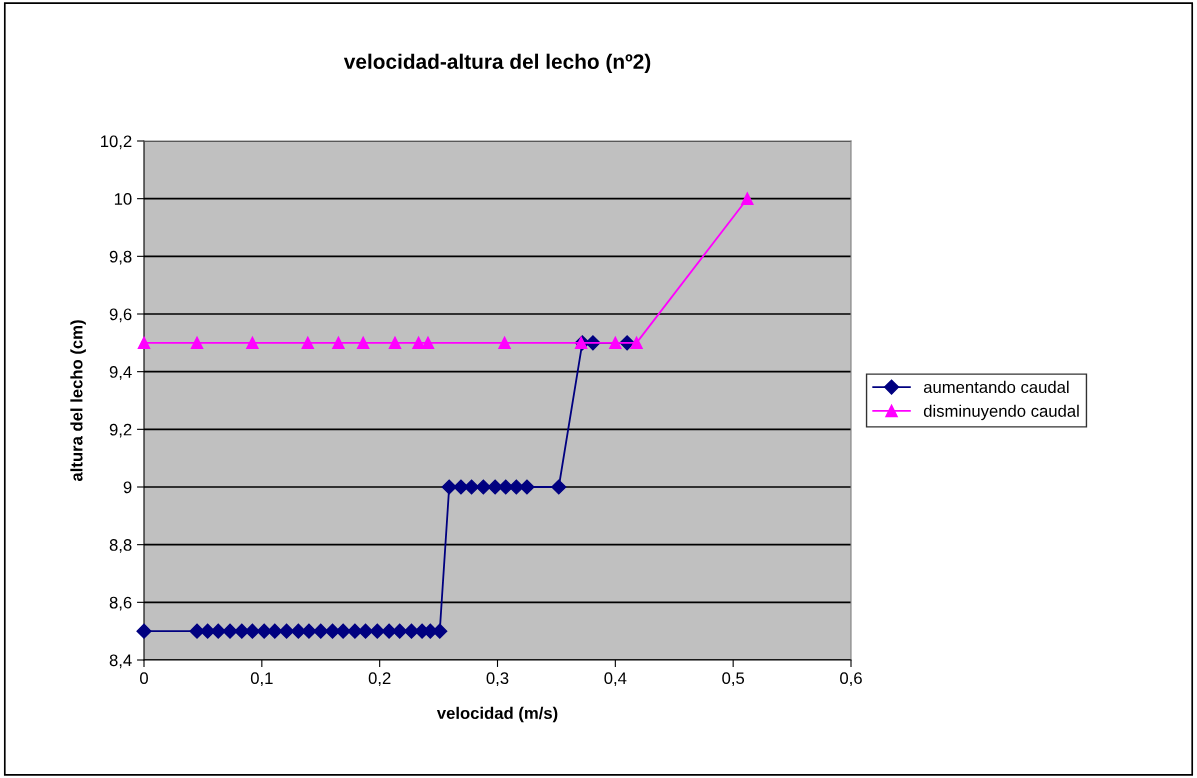 This screenshot has height=778, width=1197. I want to click on x-tick-label: 0, so click(144, 678).